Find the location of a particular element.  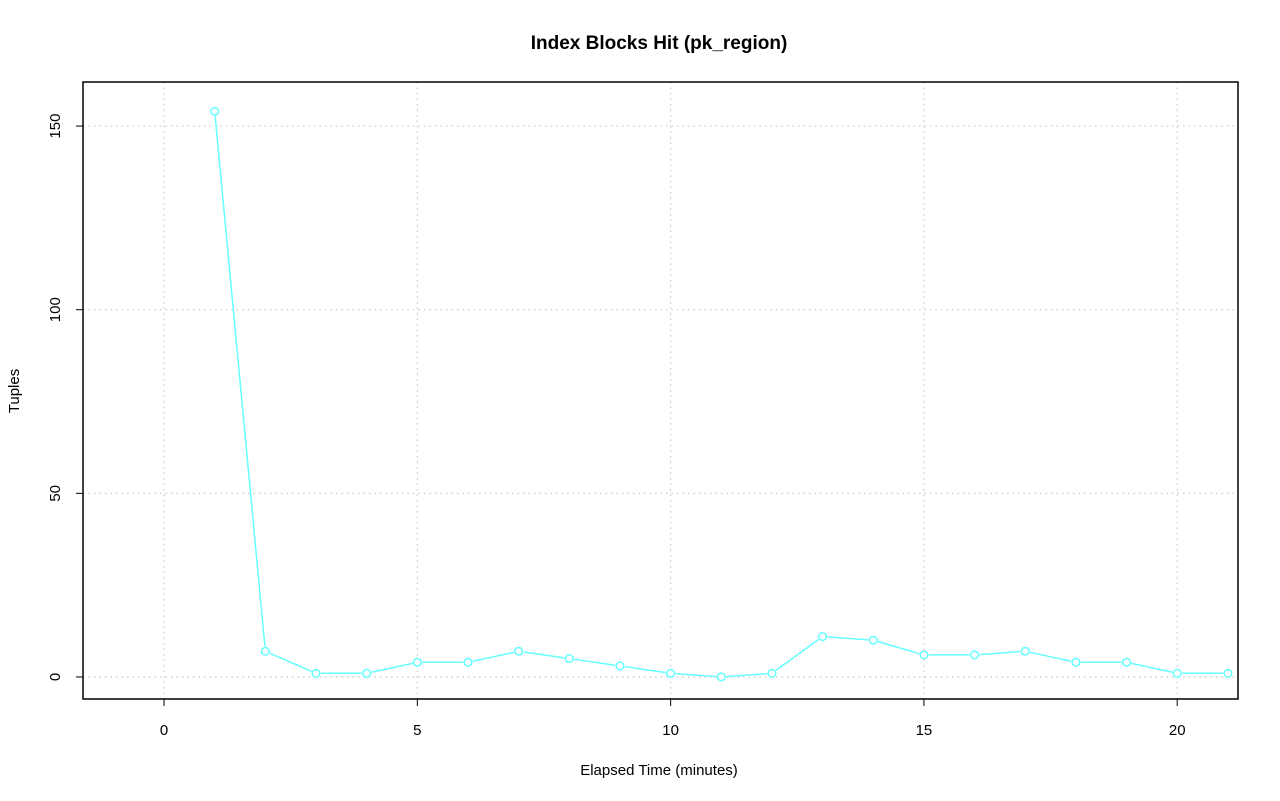

y-tick-label: 0 is located at coordinates (55, 677).